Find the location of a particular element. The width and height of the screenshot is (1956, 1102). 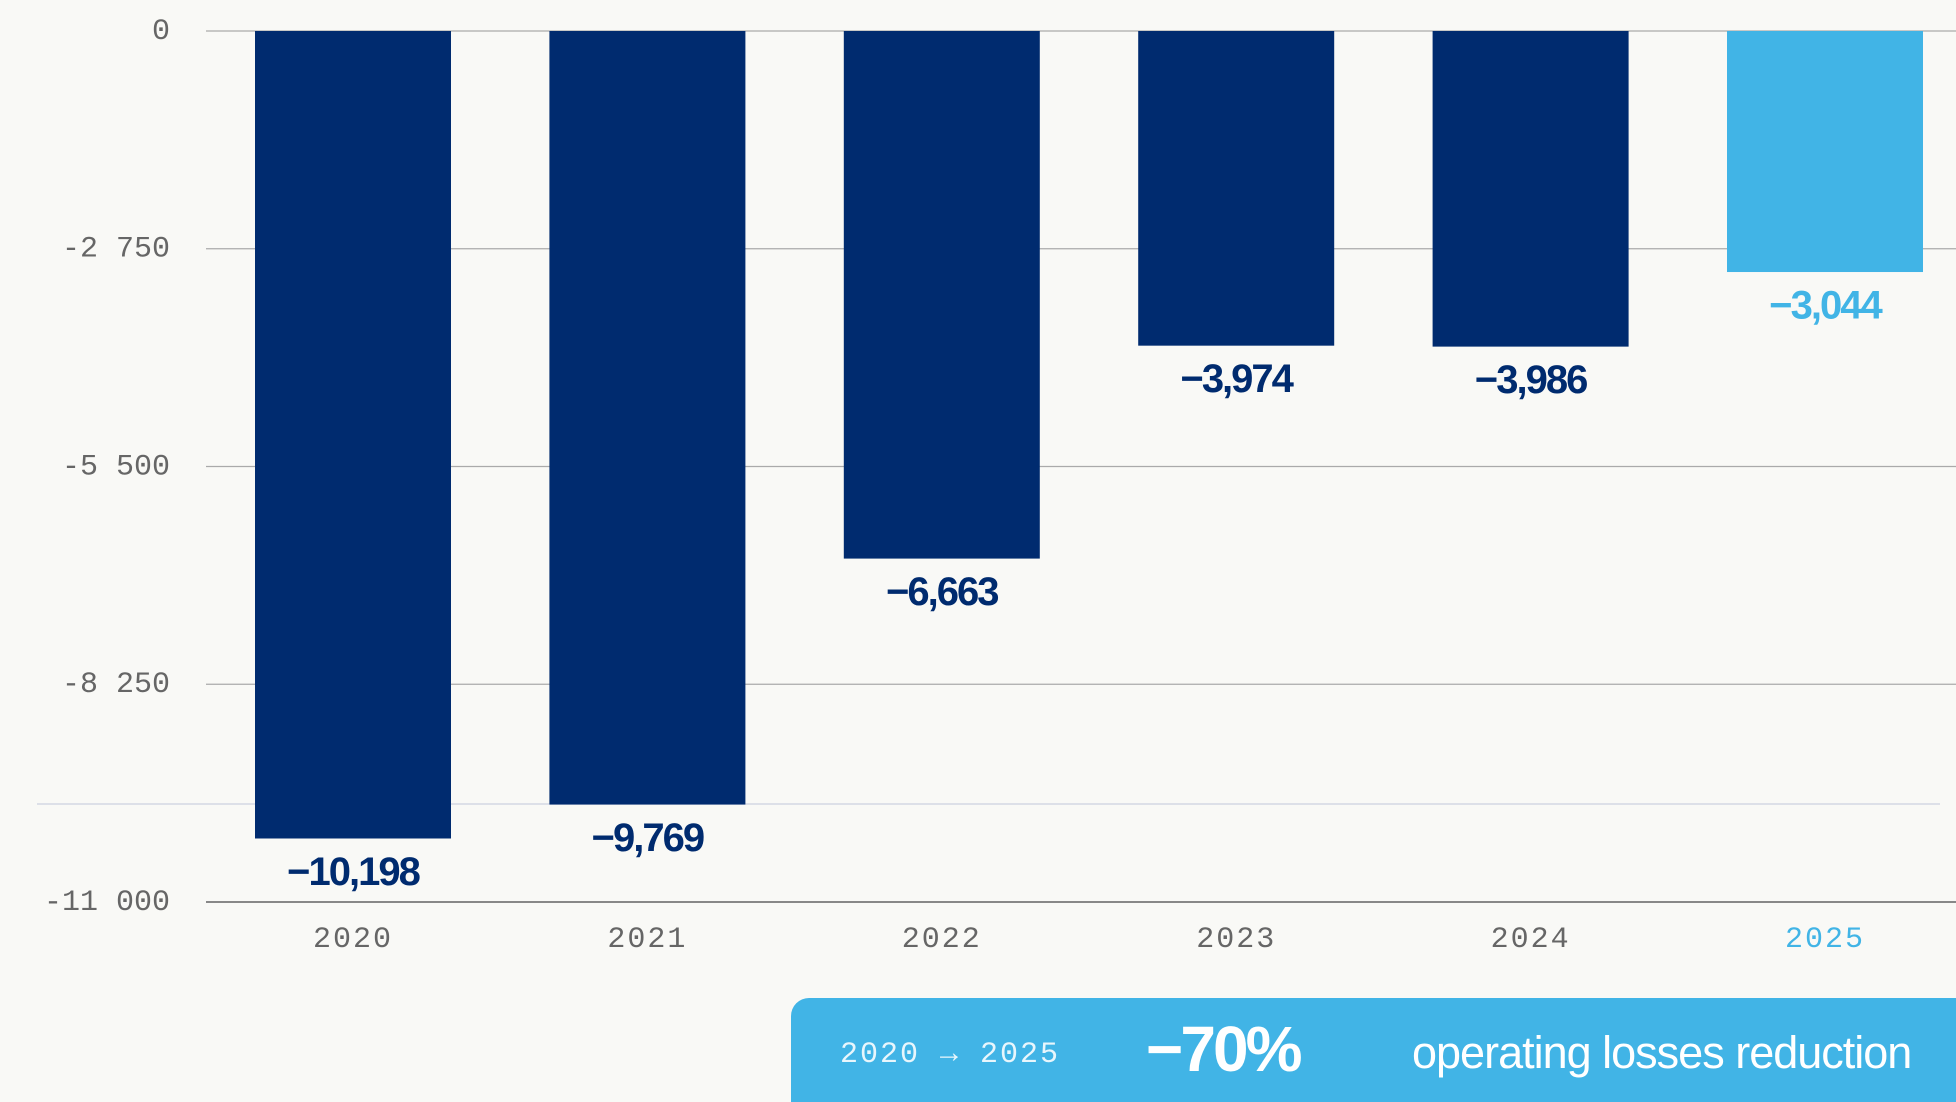

y-tick-label: -2 750 is located at coordinates (116, 250).